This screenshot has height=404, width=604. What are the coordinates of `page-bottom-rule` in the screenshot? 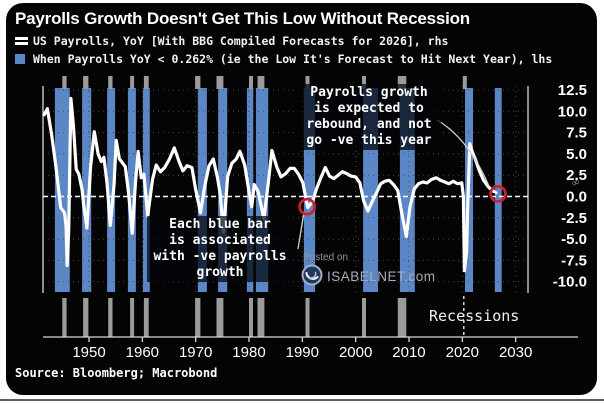 It's located at (302, 400).